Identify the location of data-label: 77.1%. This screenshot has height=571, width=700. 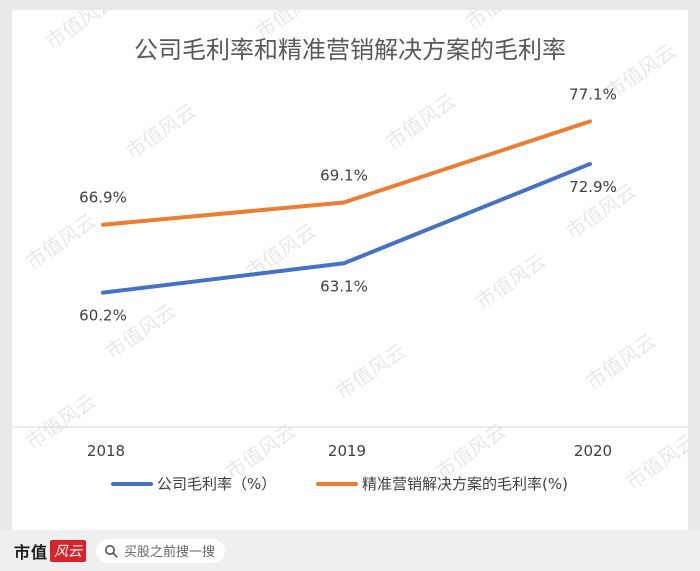
(593, 94).